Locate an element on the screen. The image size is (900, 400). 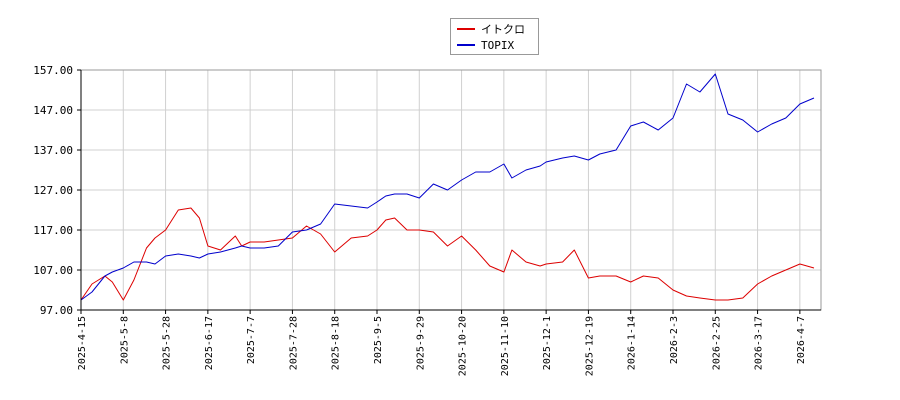
x-tick-label-9: 2025-10-20 is located at coordinates (463, 346).